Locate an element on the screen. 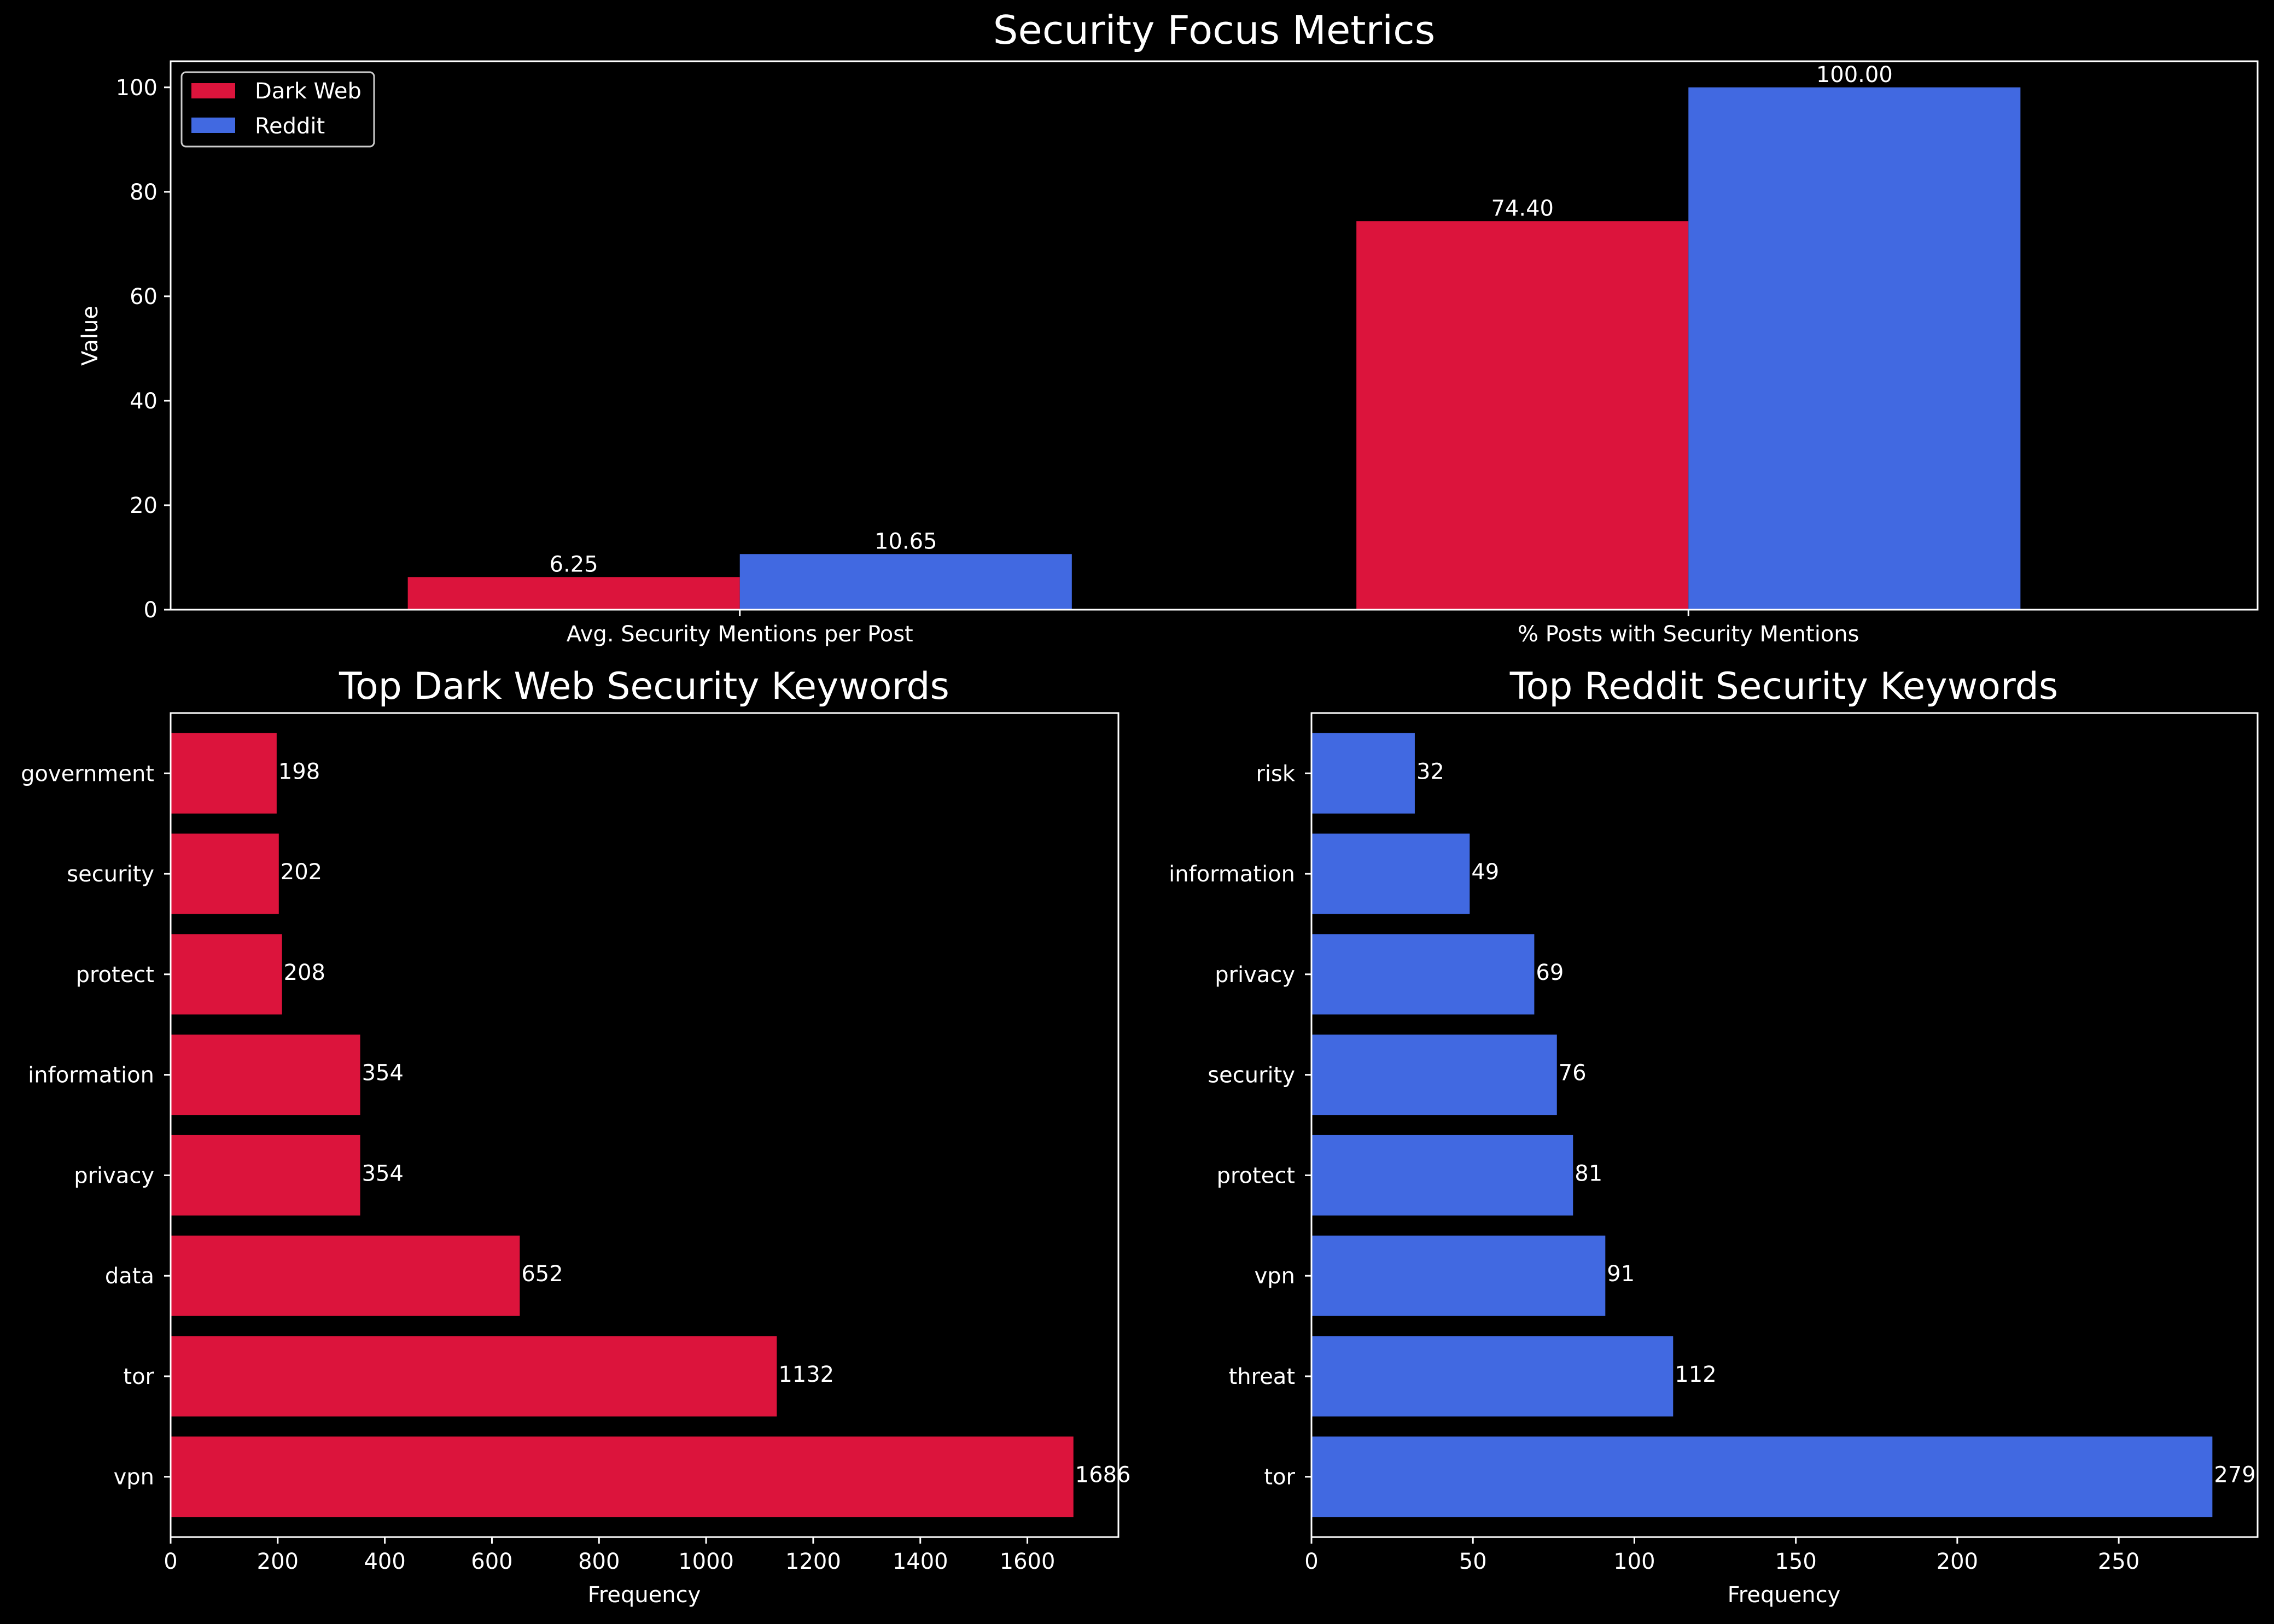 This screenshot has height=1624, width=2274. bar-value-label: 652 is located at coordinates (542, 1274).